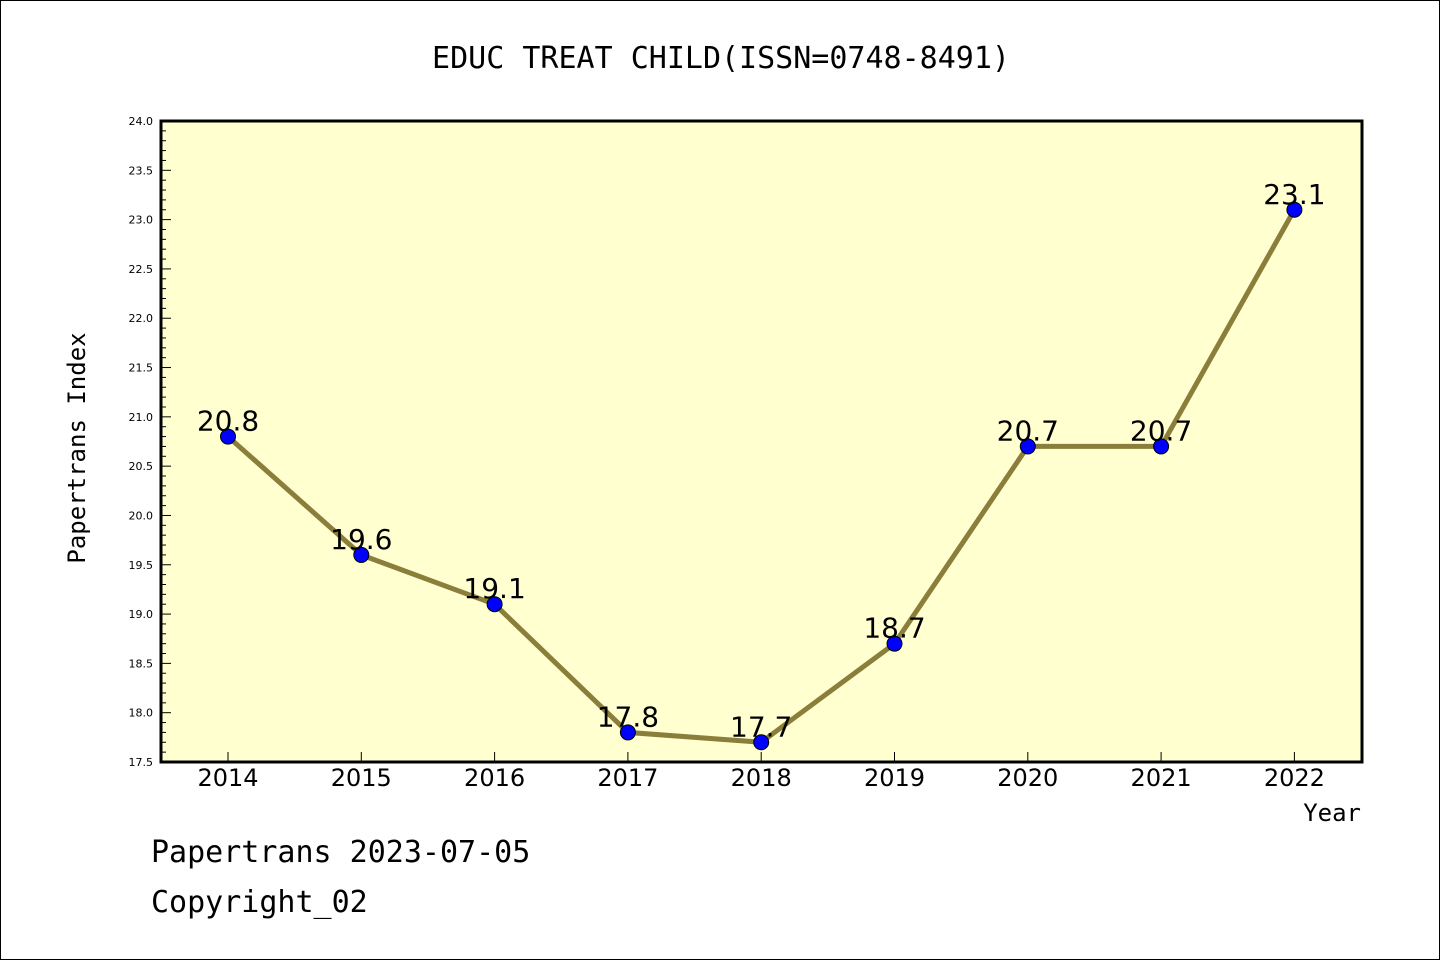 This screenshot has height=961, width=1440. Describe the element at coordinates (141, 220) in the screenshot. I see `y-tick-label: 23.0` at that location.